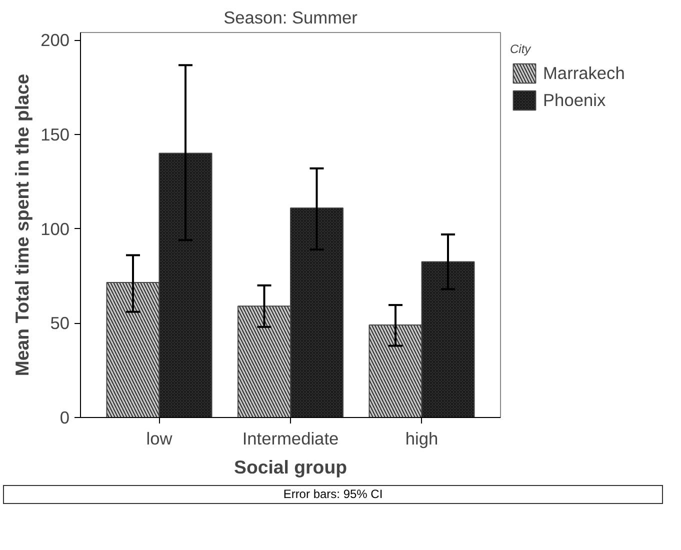  What do you see at coordinates (55, 228) in the screenshot?
I see `y-tick-label: 100` at bounding box center [55, 228].